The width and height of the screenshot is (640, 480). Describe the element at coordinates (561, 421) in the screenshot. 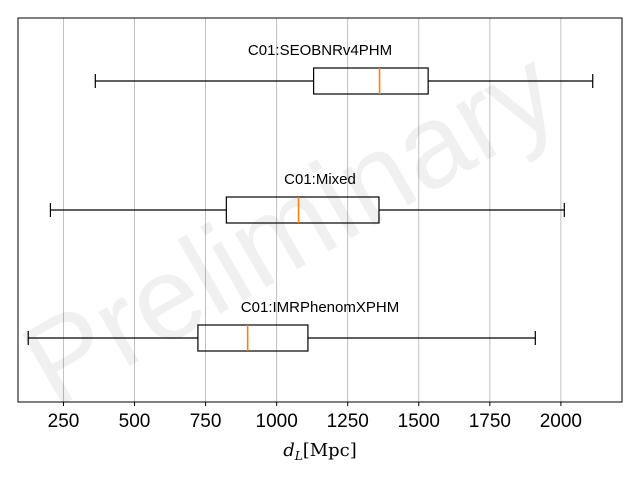

I see `x-tick-label: 2000` at that location.